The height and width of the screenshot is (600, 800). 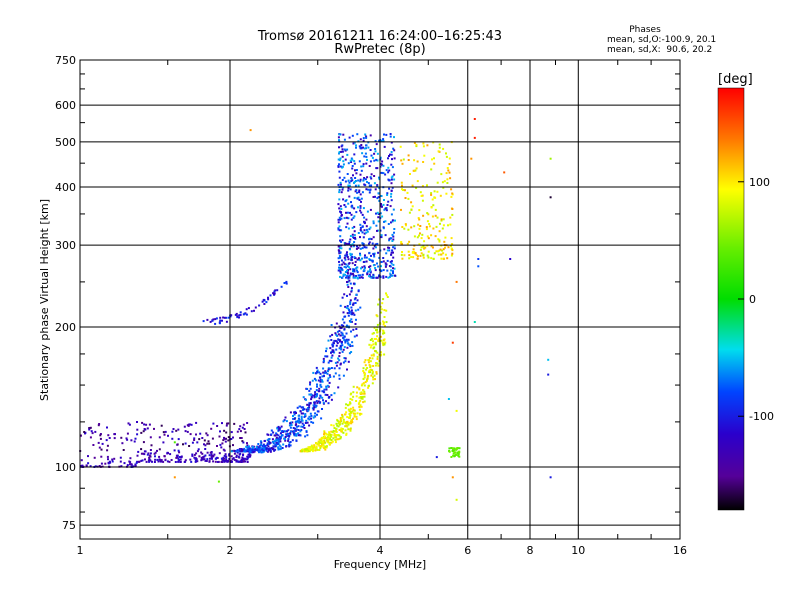 I want to click on x-tick-label: 8, so click(x=530, y=550).